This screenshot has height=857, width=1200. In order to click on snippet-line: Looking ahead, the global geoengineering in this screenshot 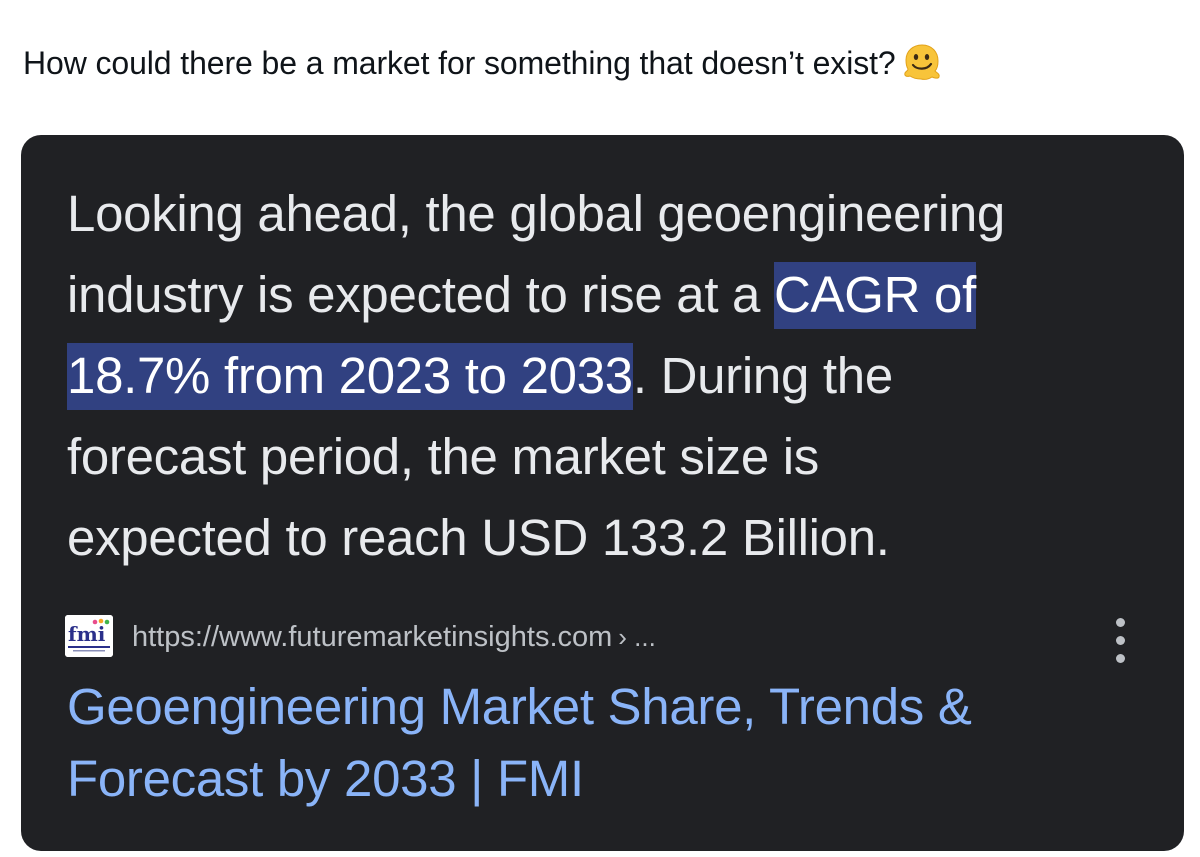, I will do `click(536, 213)`.